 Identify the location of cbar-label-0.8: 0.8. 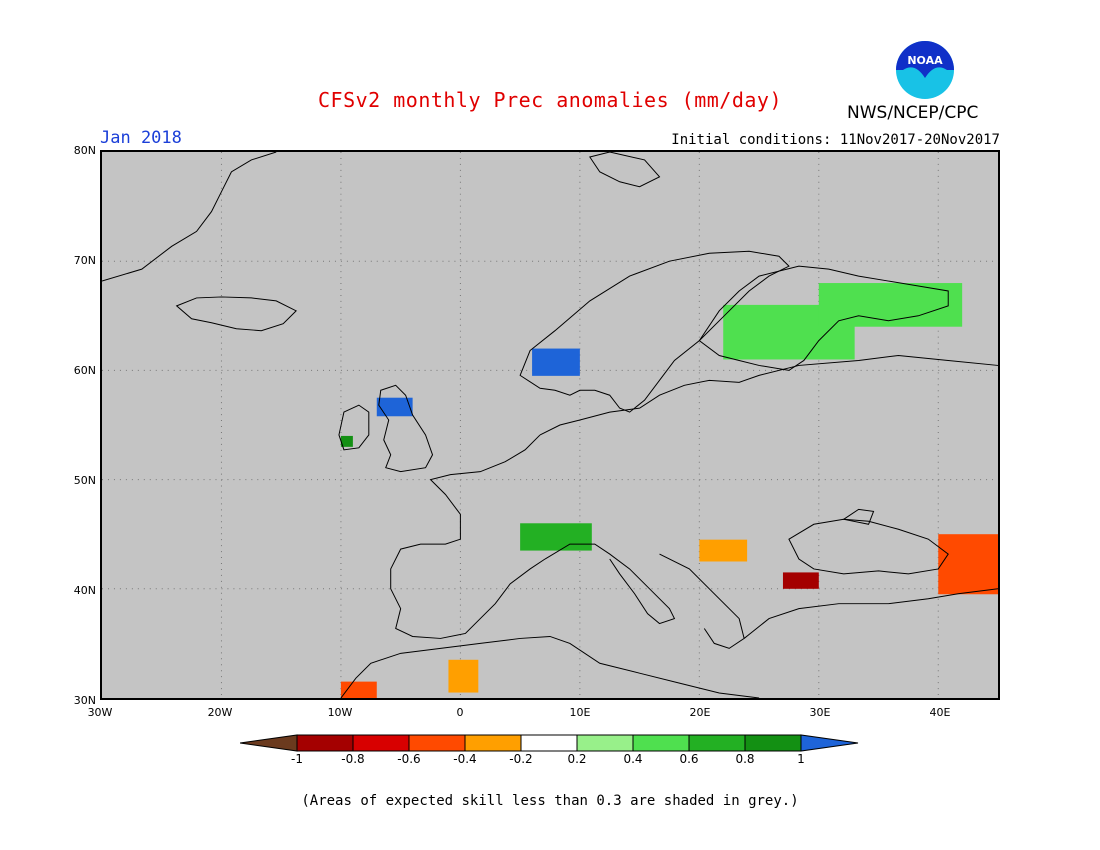
(745, 759).